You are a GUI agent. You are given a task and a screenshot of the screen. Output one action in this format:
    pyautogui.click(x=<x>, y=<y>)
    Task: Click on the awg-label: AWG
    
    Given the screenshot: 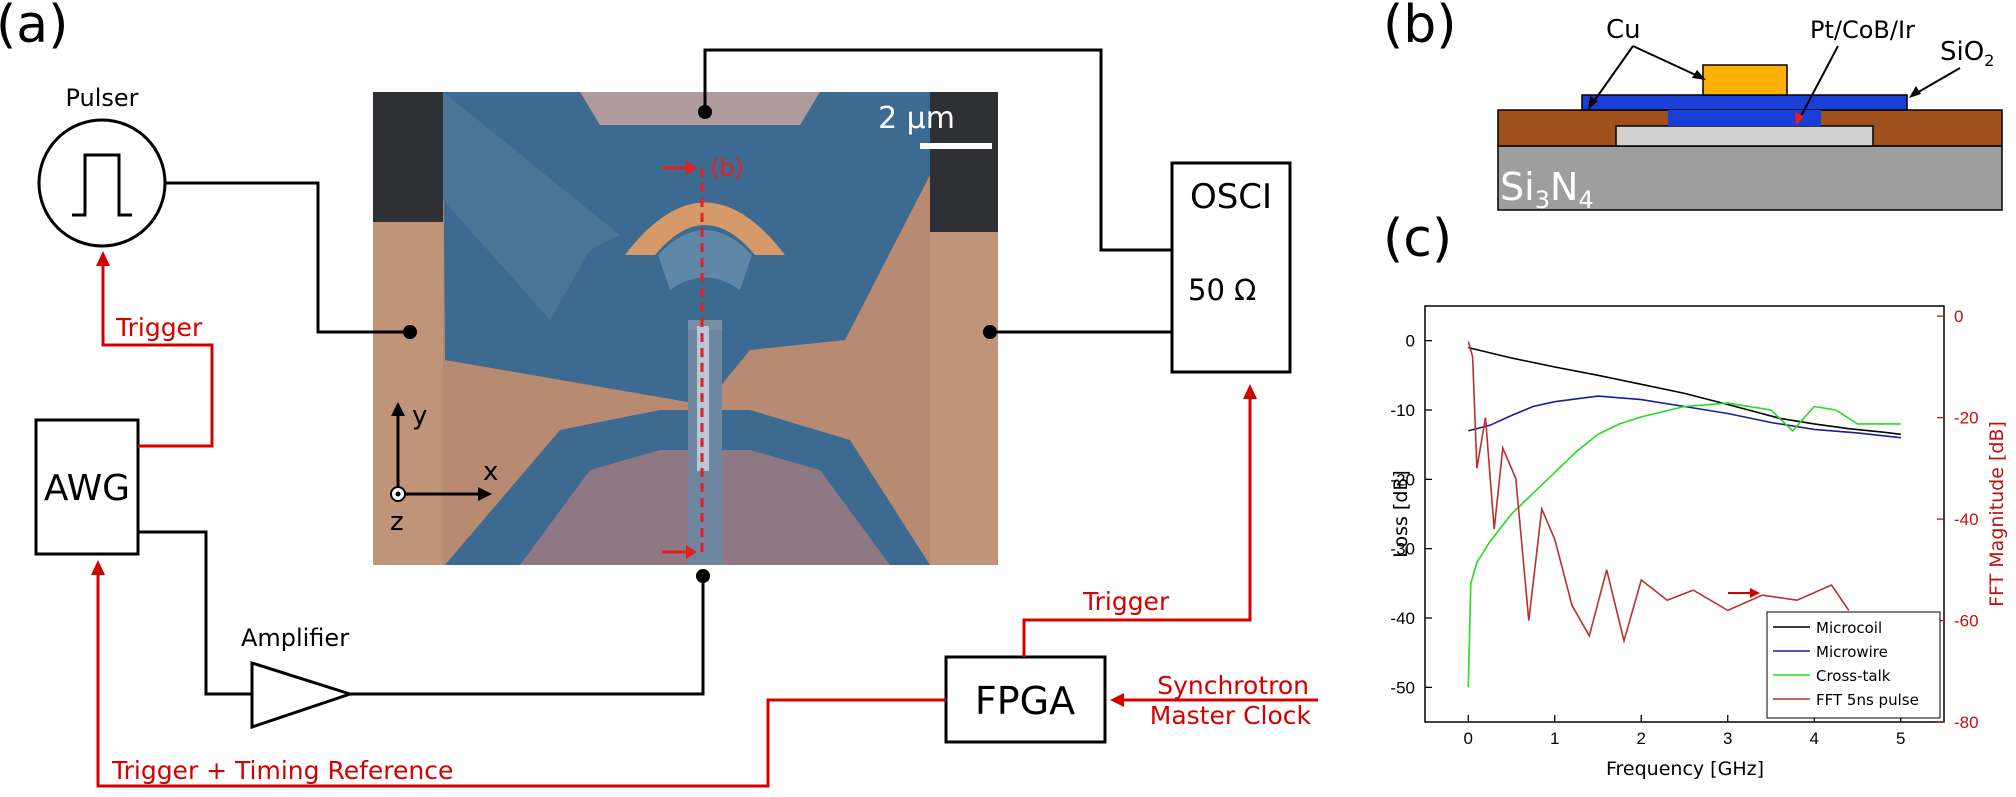 What is the action you would take?
    pyautogui.click(x=87, y=488)
    